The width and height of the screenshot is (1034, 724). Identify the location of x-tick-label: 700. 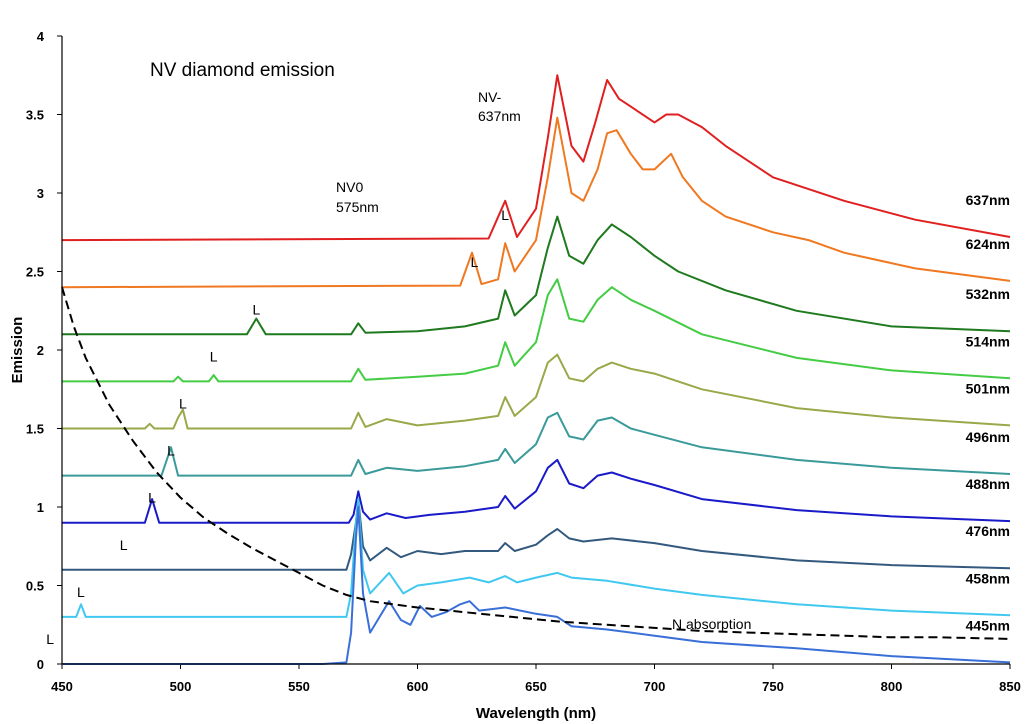
(655, 686).